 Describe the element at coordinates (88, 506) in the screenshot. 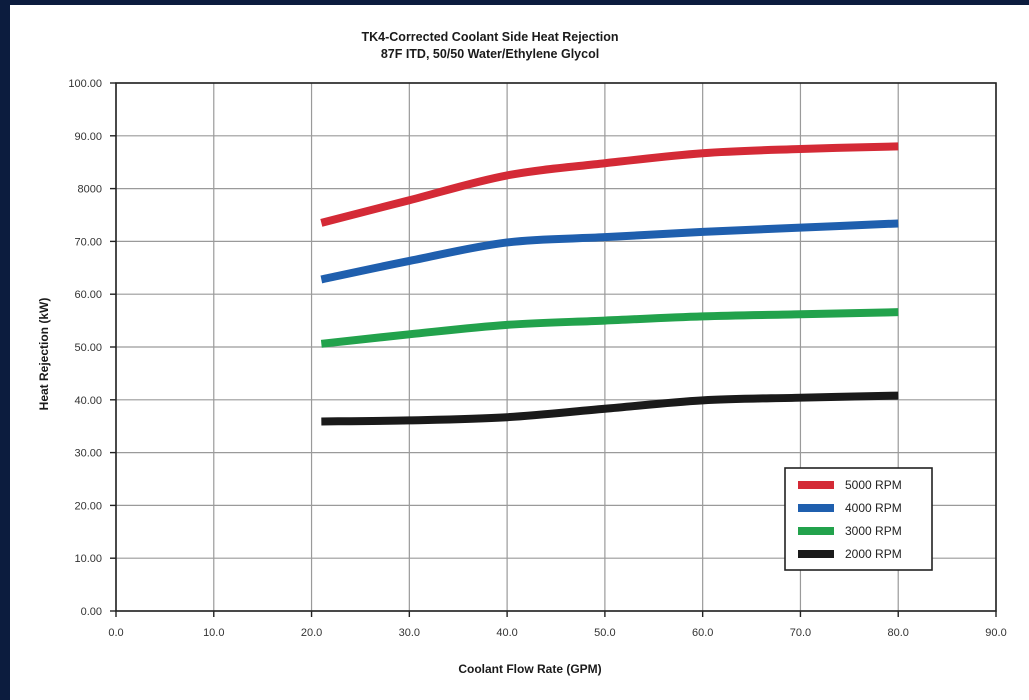

I see `y-tick-label: 20.00` at that location.